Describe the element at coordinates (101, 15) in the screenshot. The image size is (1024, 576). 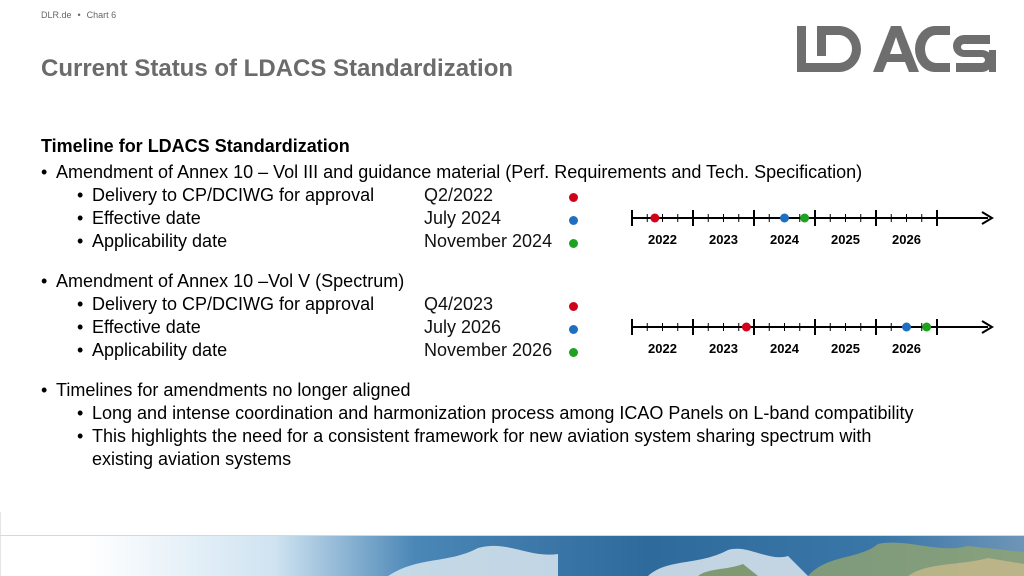
I see `chart-label: Chart 6` at that location.